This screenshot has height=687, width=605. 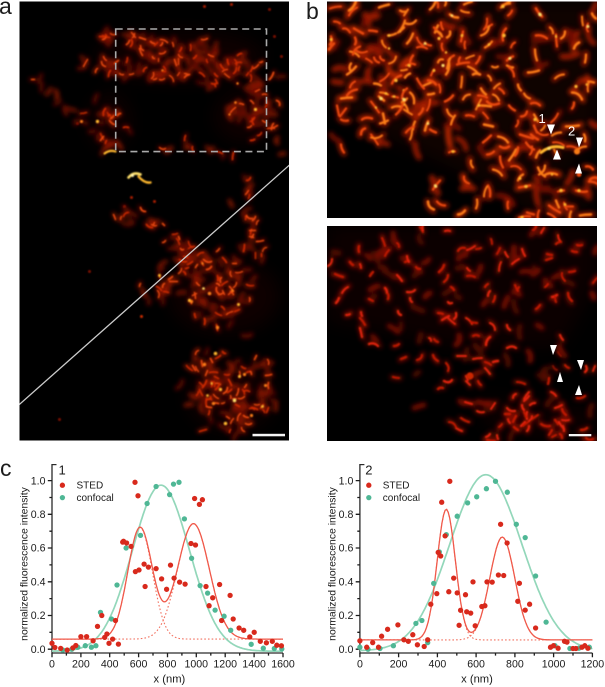 I want to click on svg-text: 1400, so click(x=254, y=664).